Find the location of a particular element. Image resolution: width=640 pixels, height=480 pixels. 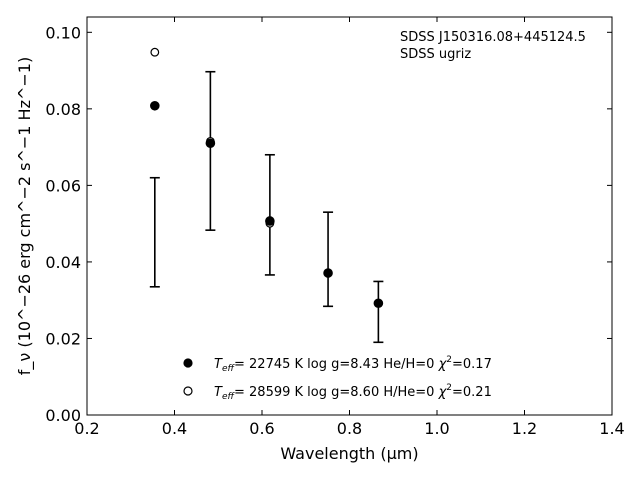

legend-label: Teff= 28599 K log g=8.60 H/He=0 χ2=0.21 is located at coordinates (353, 392).